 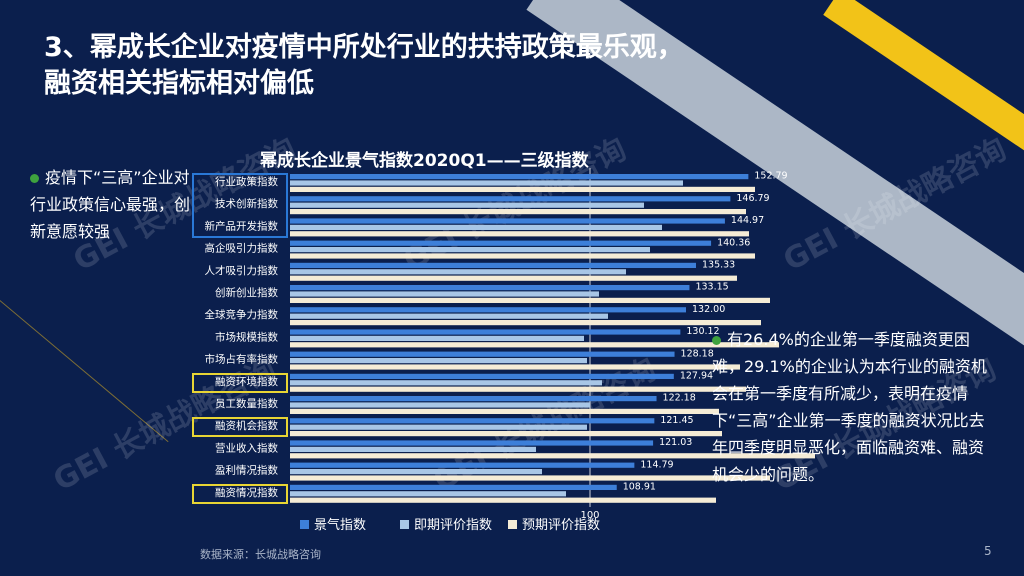 I want to click on page-title-line-1: 3、幂成长企业对疫情中所处行业的扶持政策最乐观，, so click(x=364, y=47).